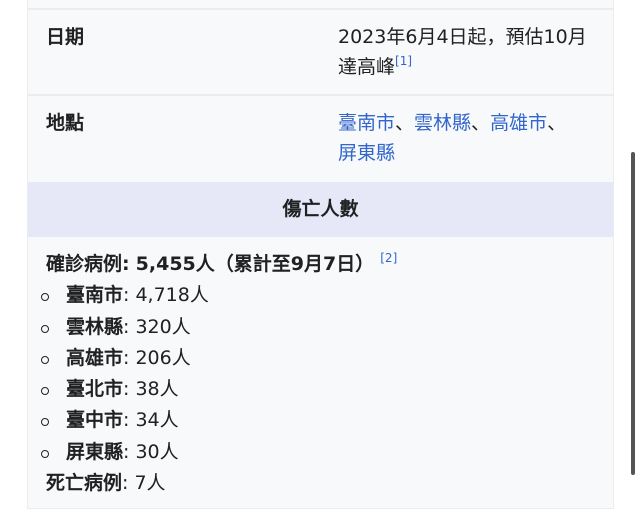 This screenshot has height=531, width=641. Describe the element at coordinates (222, 263) in the screenshot. I see `confirmed-cases: 確診病例: 5,455人（累計至9月7日） [2]` at that location.